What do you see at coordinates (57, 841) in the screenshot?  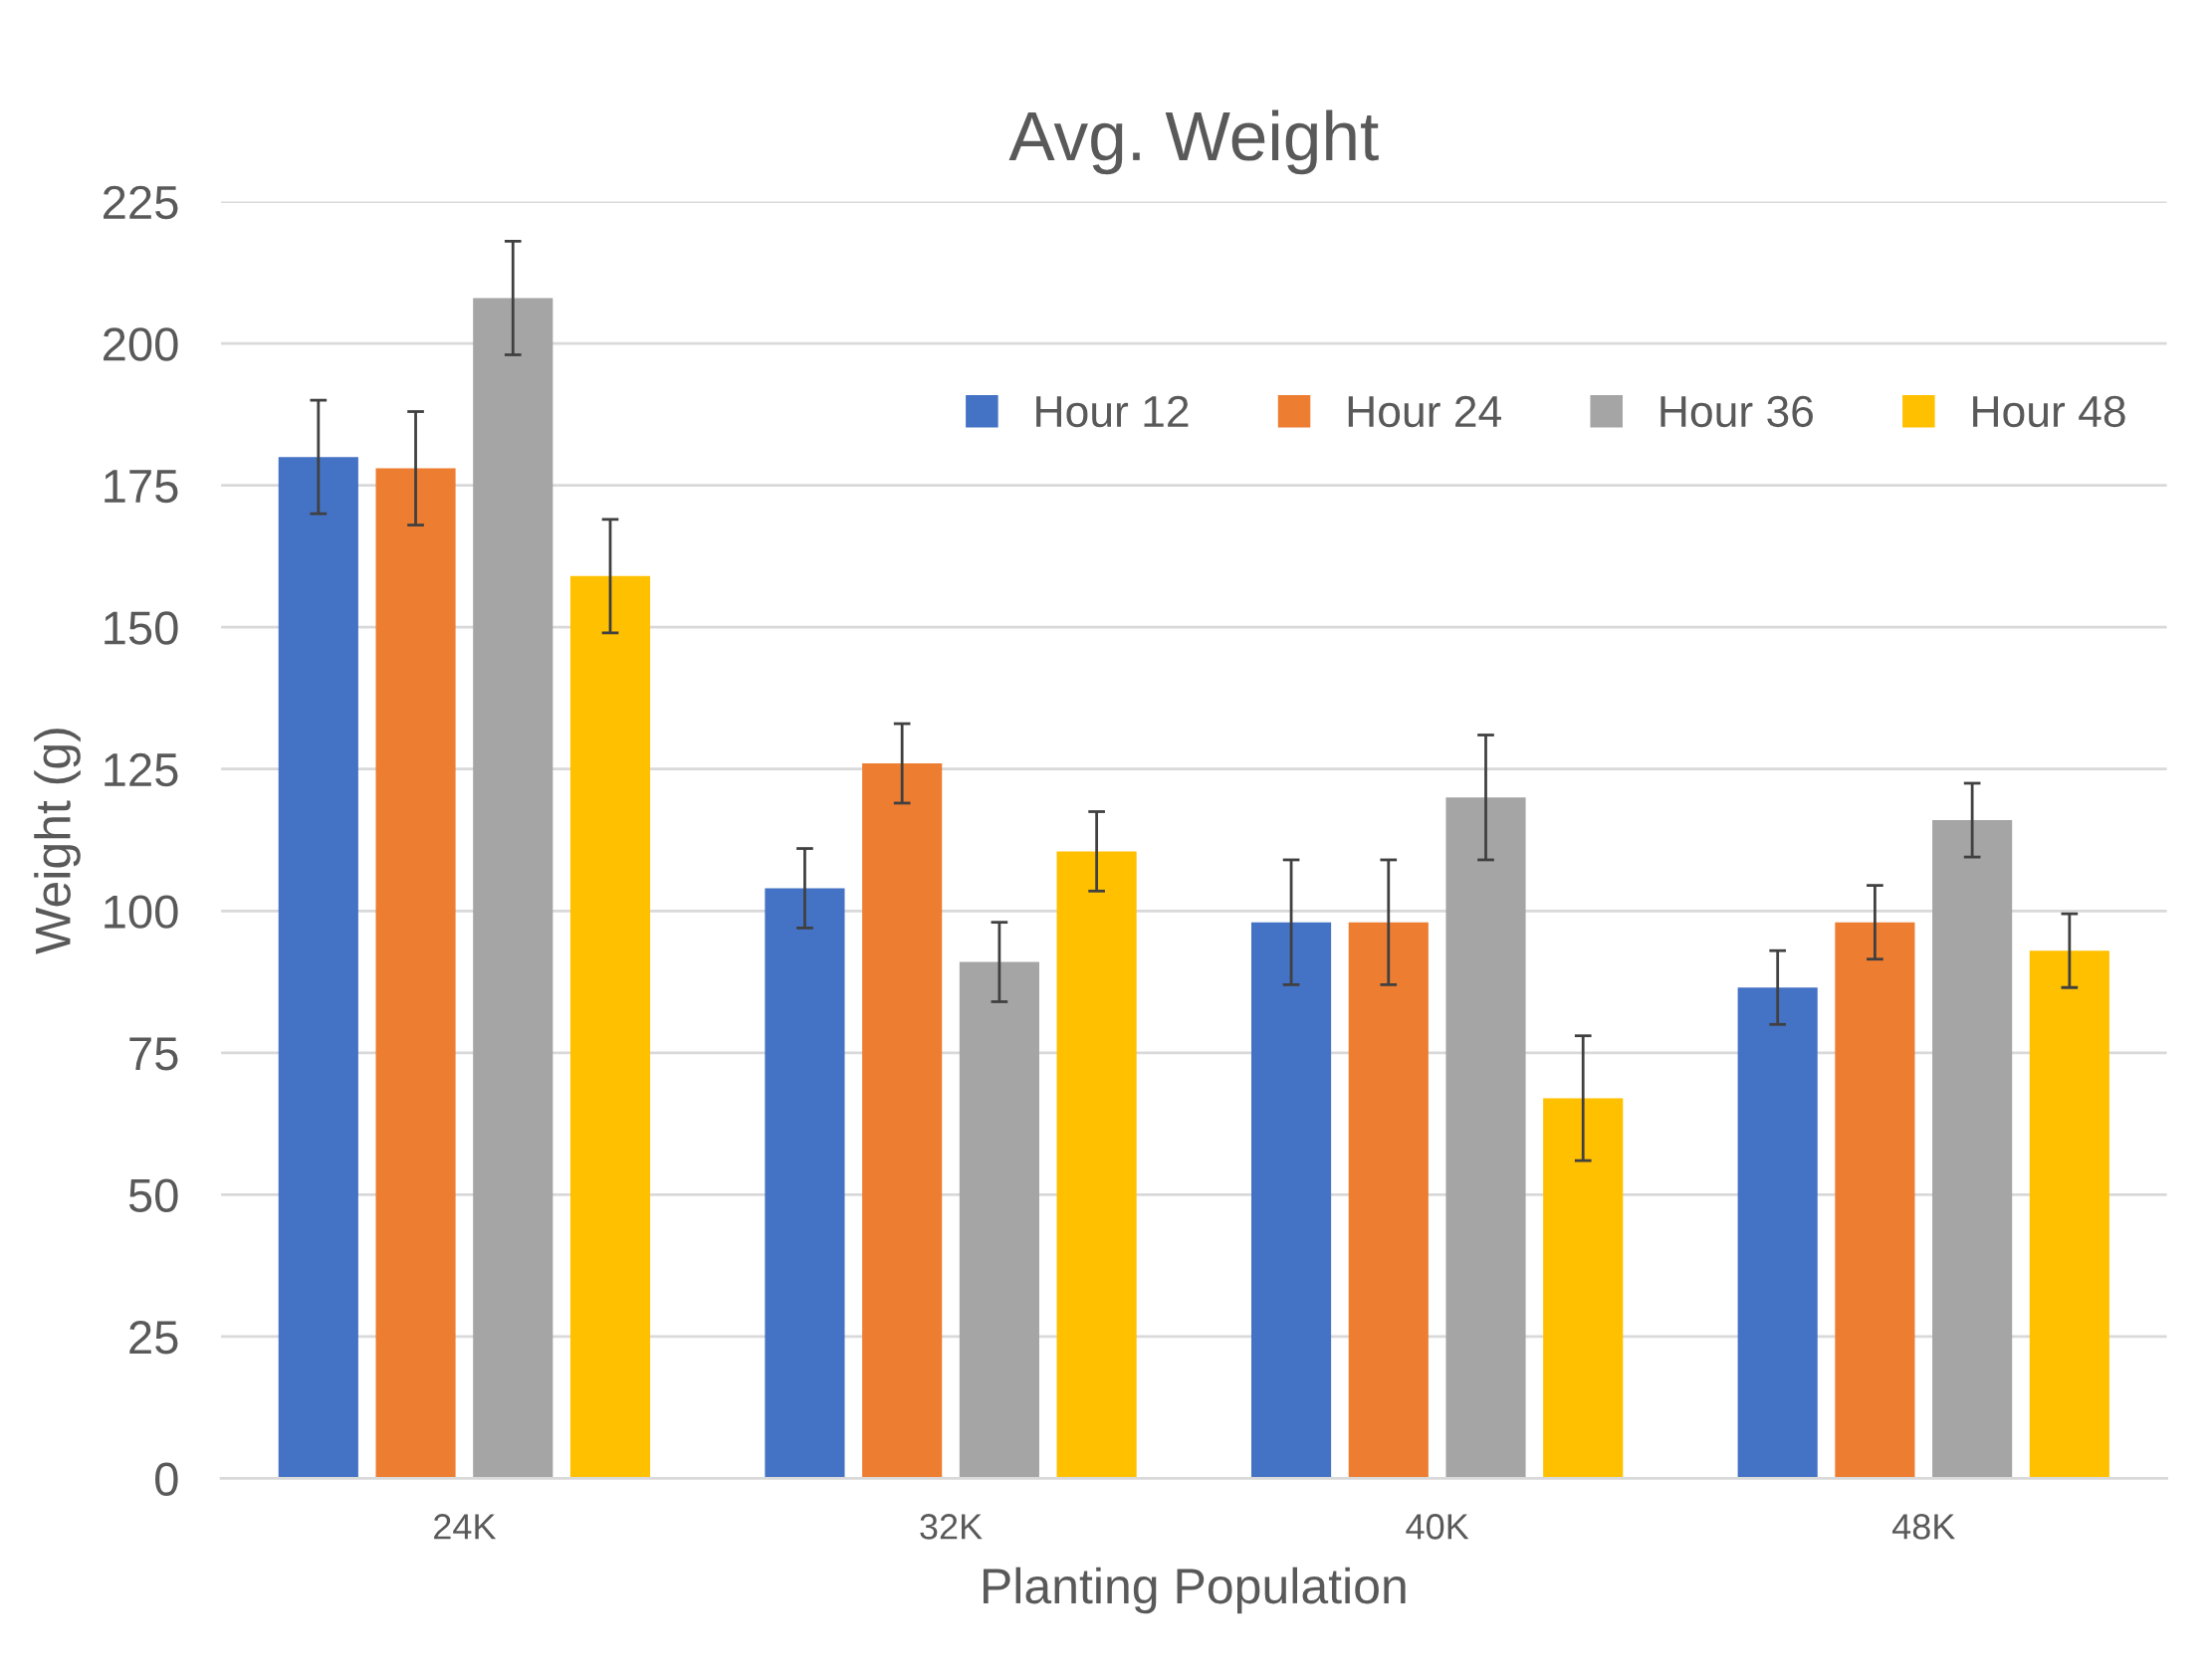 I see `y-axis-title: Weight (g)` at bounding box center [57, 841].